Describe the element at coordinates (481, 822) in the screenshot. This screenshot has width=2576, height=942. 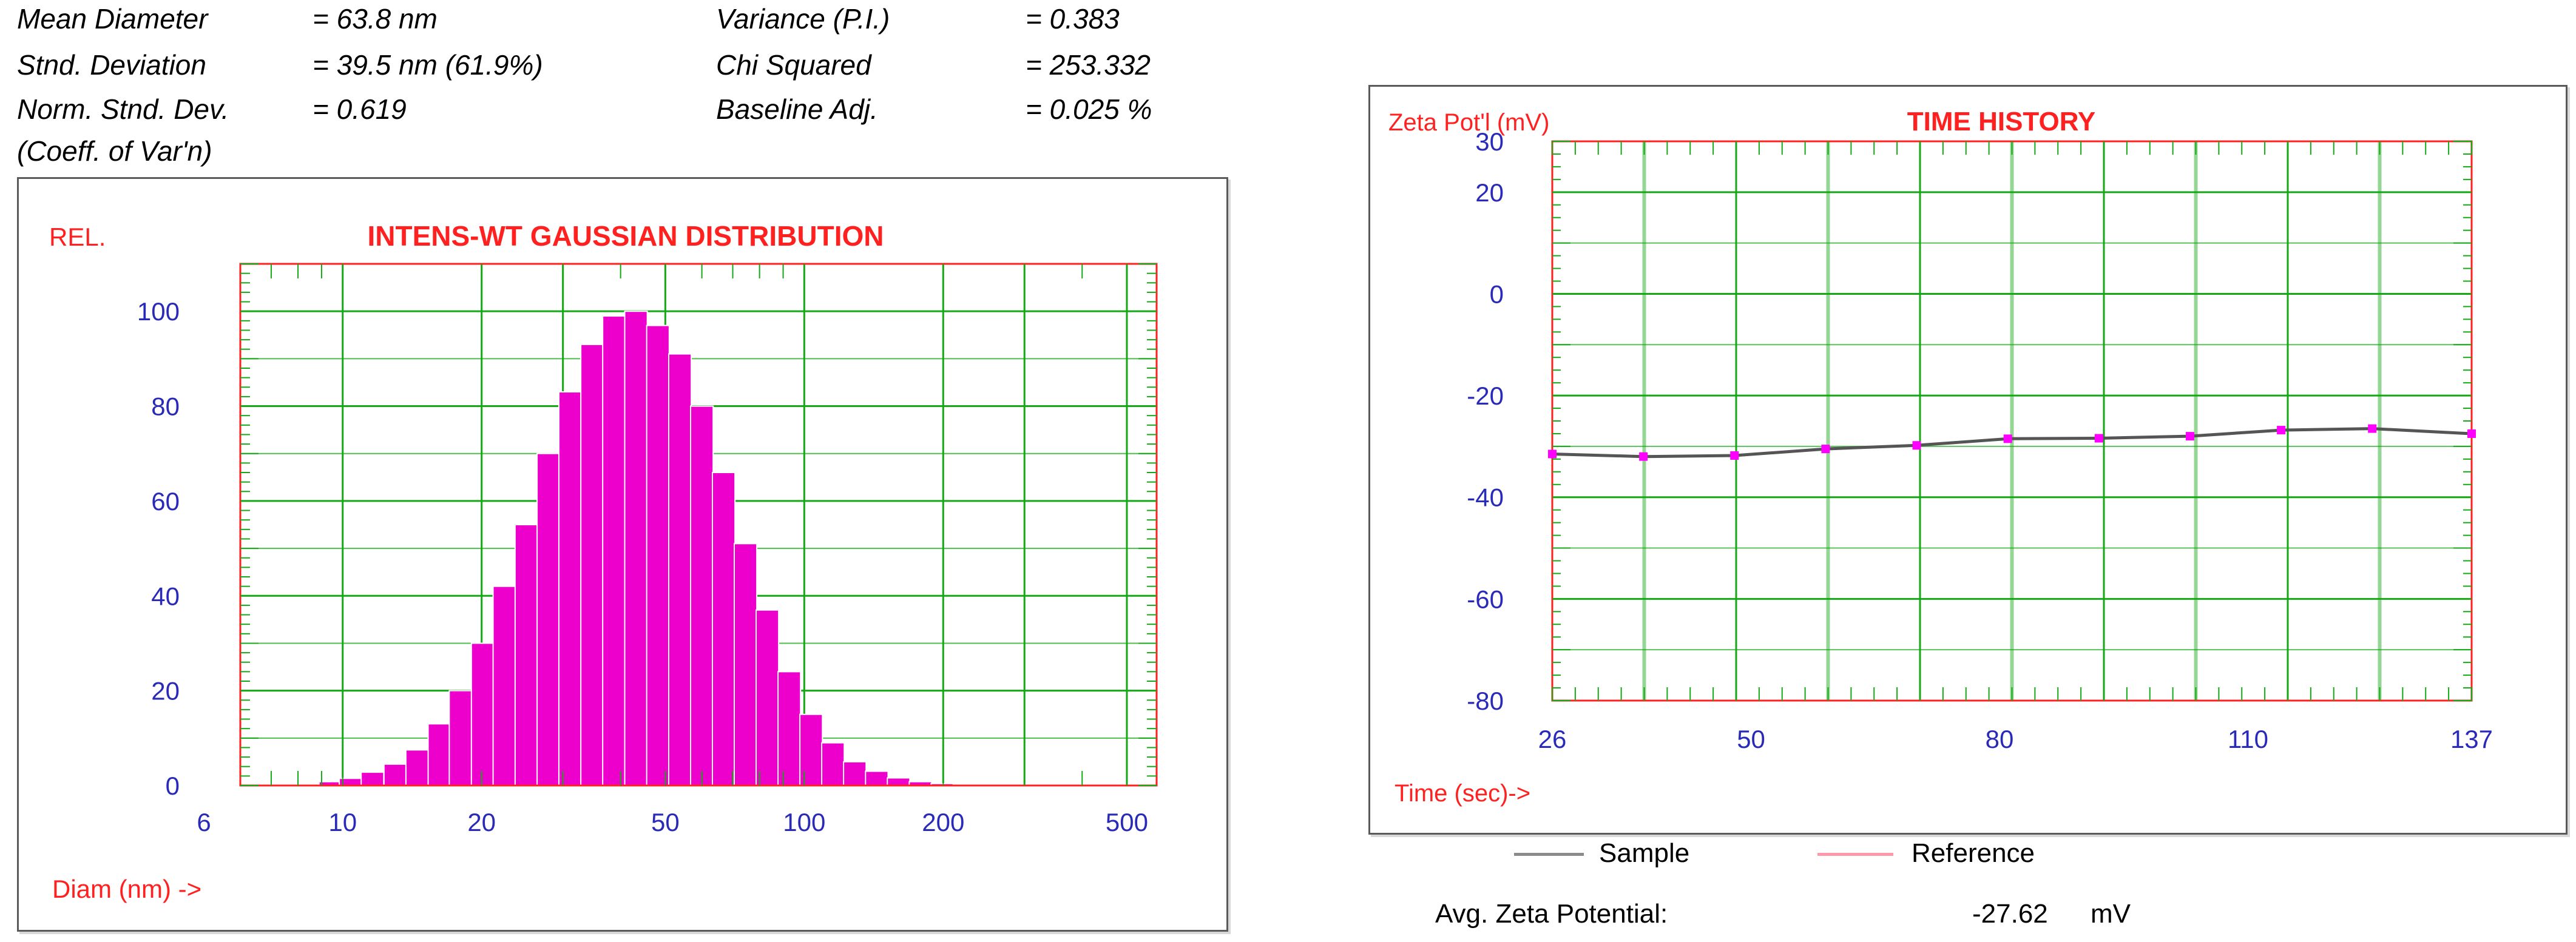
I see `x-tick-label: 20` at that location.